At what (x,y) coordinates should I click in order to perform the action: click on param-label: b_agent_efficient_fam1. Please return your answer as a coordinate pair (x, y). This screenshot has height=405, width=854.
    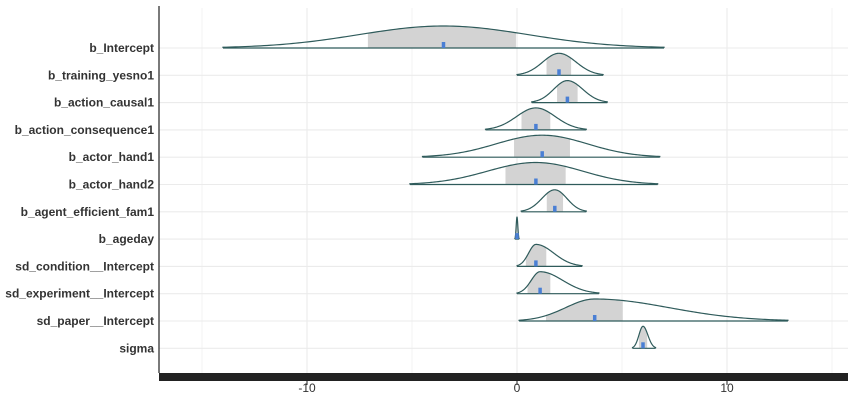
    Looking at the image, I should click on (88, 212).